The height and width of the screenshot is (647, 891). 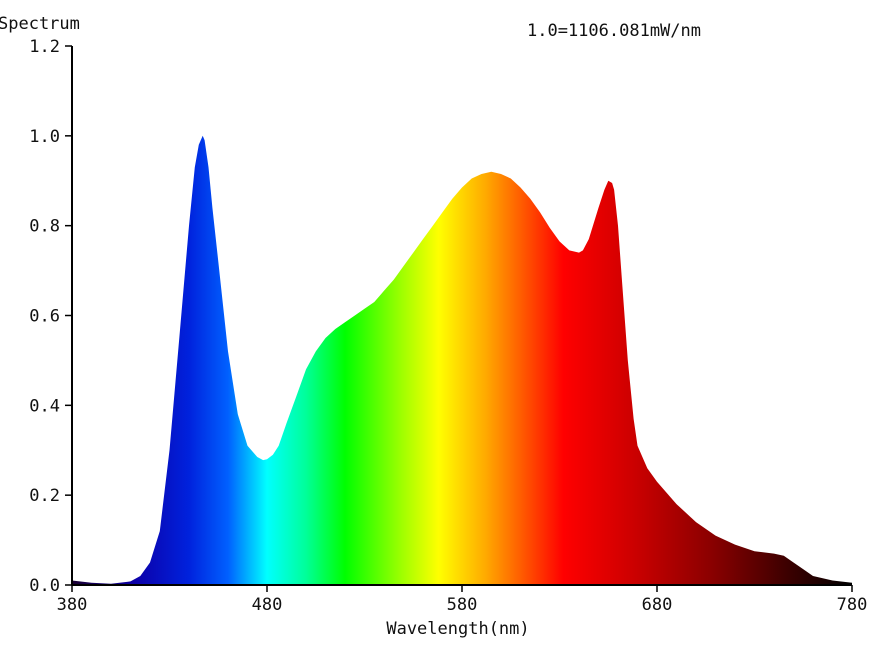 I want to click on x-tick-label: 680, so click(x=657, y=605).